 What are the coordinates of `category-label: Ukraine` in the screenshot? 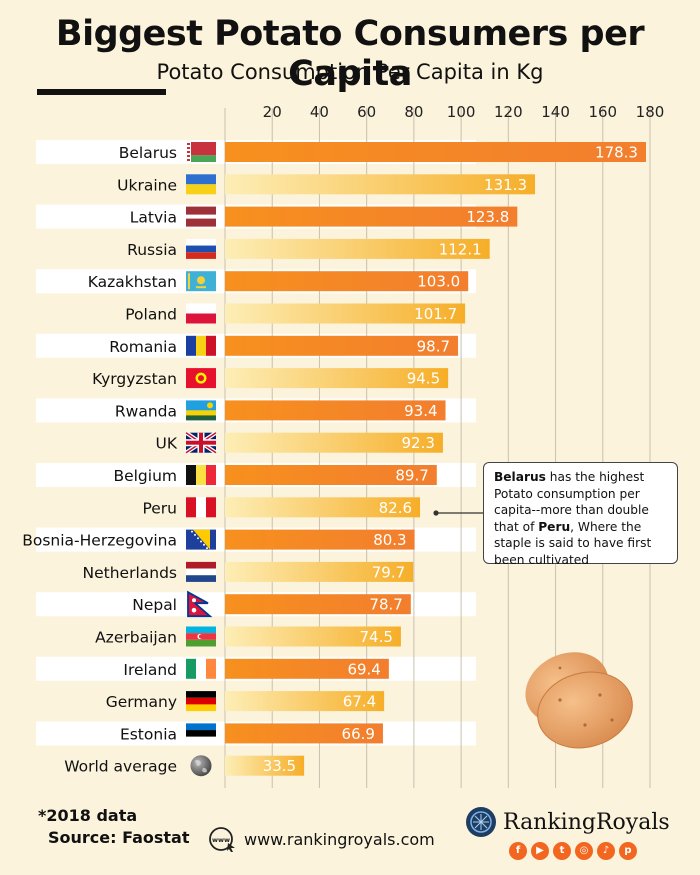 It's located at (147, 185).